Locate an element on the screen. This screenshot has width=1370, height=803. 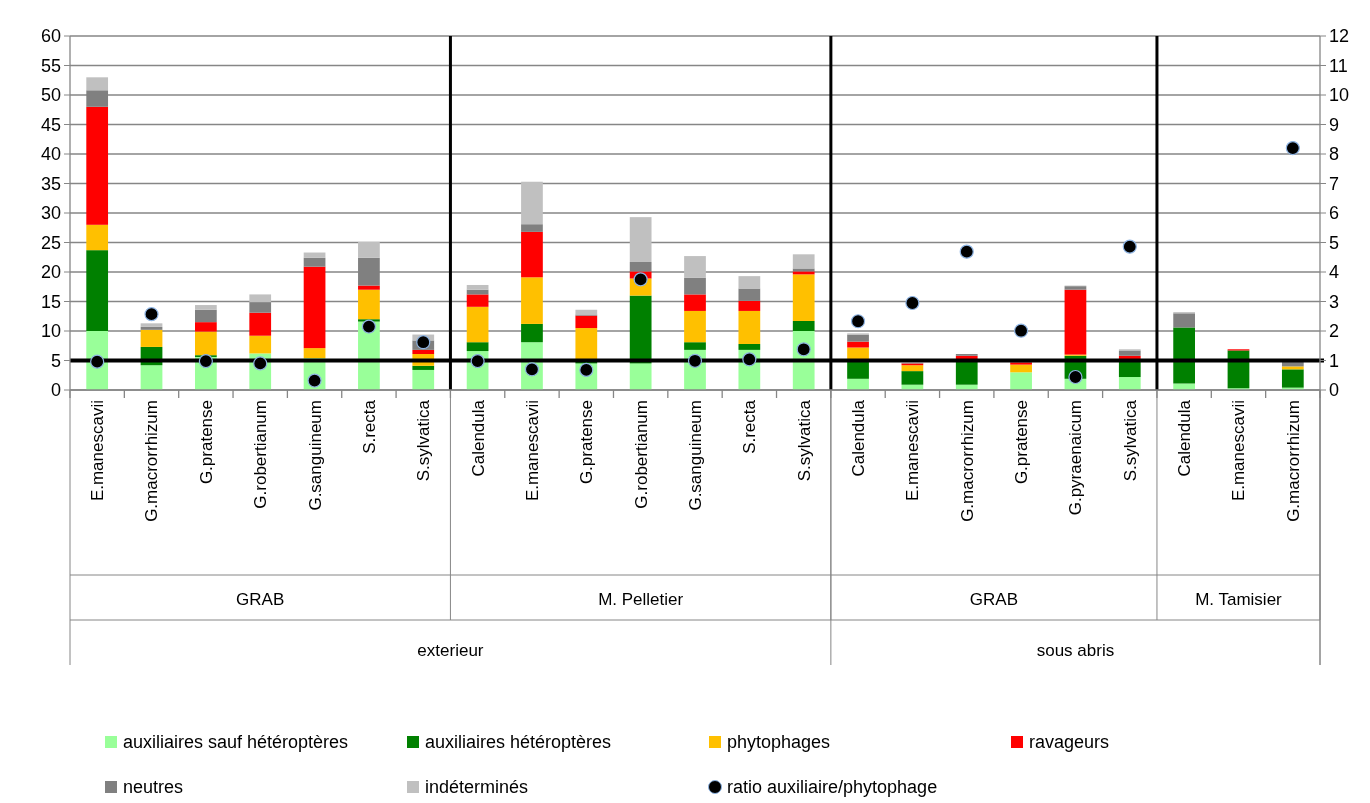
text: M. Pelletier is located at coordinates (641, 599).